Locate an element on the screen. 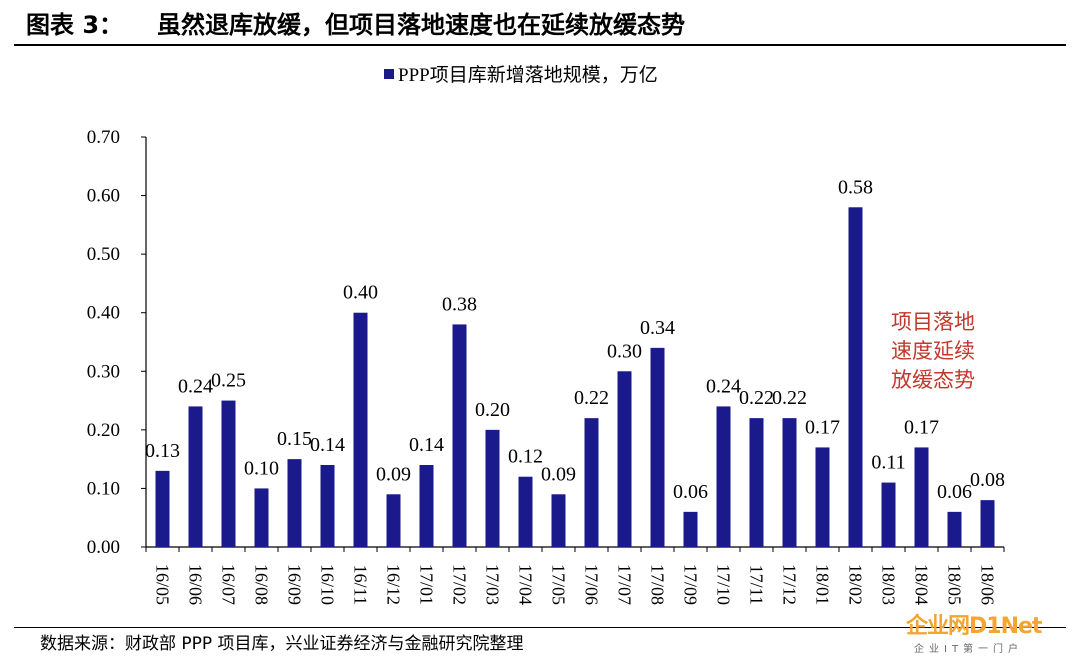 The height and width of the screenshot is (659, 1080). figure-title-text: 虽然退库放缓，但项目落地速度也在延续放缓态势 is located at coordinates (421, 25).